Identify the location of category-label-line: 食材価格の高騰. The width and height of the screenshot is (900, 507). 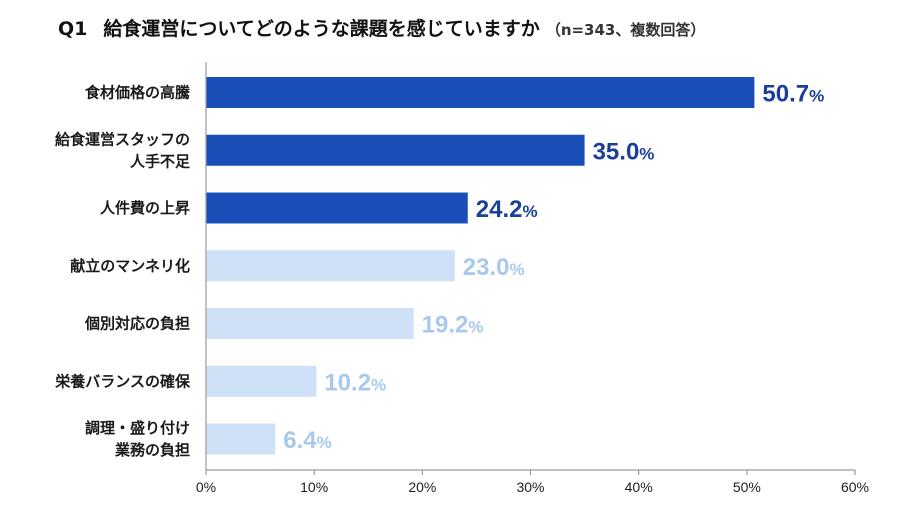
(138, 93).